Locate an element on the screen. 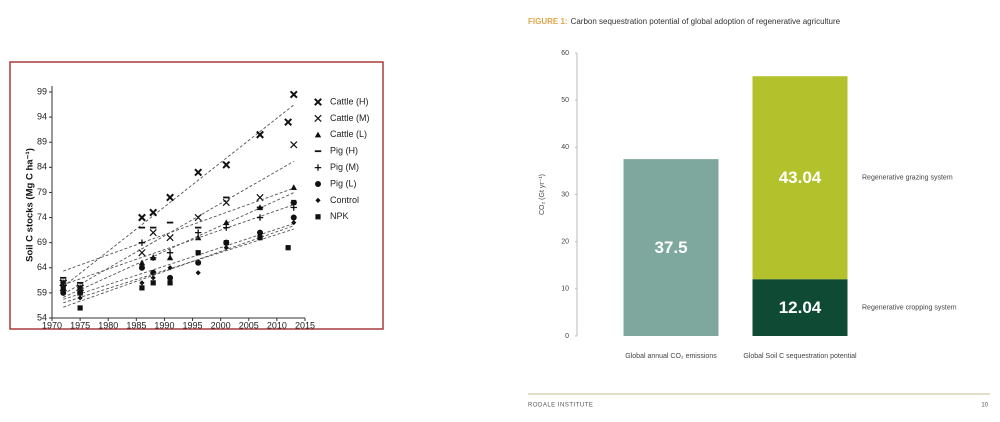 The image size is (1000, 422). x-tick-label: 1975 is located at coordinates (80, 325).